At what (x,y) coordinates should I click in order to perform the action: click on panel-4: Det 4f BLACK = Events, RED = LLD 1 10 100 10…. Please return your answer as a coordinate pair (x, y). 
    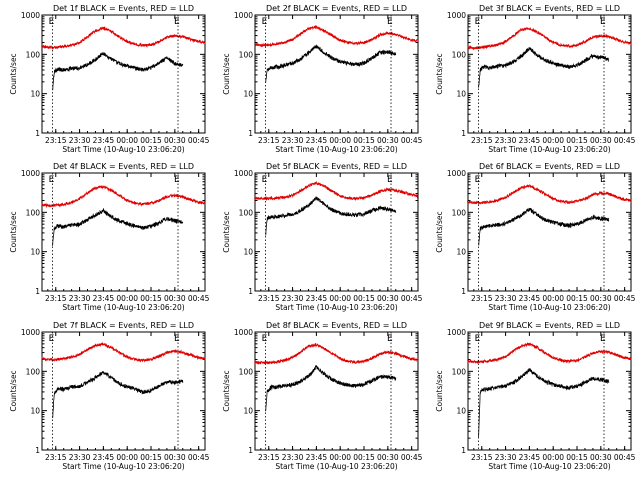
    Looking at the image, I should click on (109, 237).